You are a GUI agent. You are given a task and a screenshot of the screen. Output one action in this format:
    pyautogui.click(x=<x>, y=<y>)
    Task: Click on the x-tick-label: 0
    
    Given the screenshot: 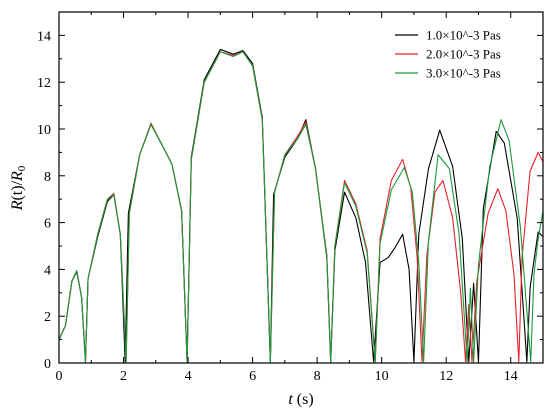 What is the action you would take?
    pyautogui.click(x=59, y=376)
    